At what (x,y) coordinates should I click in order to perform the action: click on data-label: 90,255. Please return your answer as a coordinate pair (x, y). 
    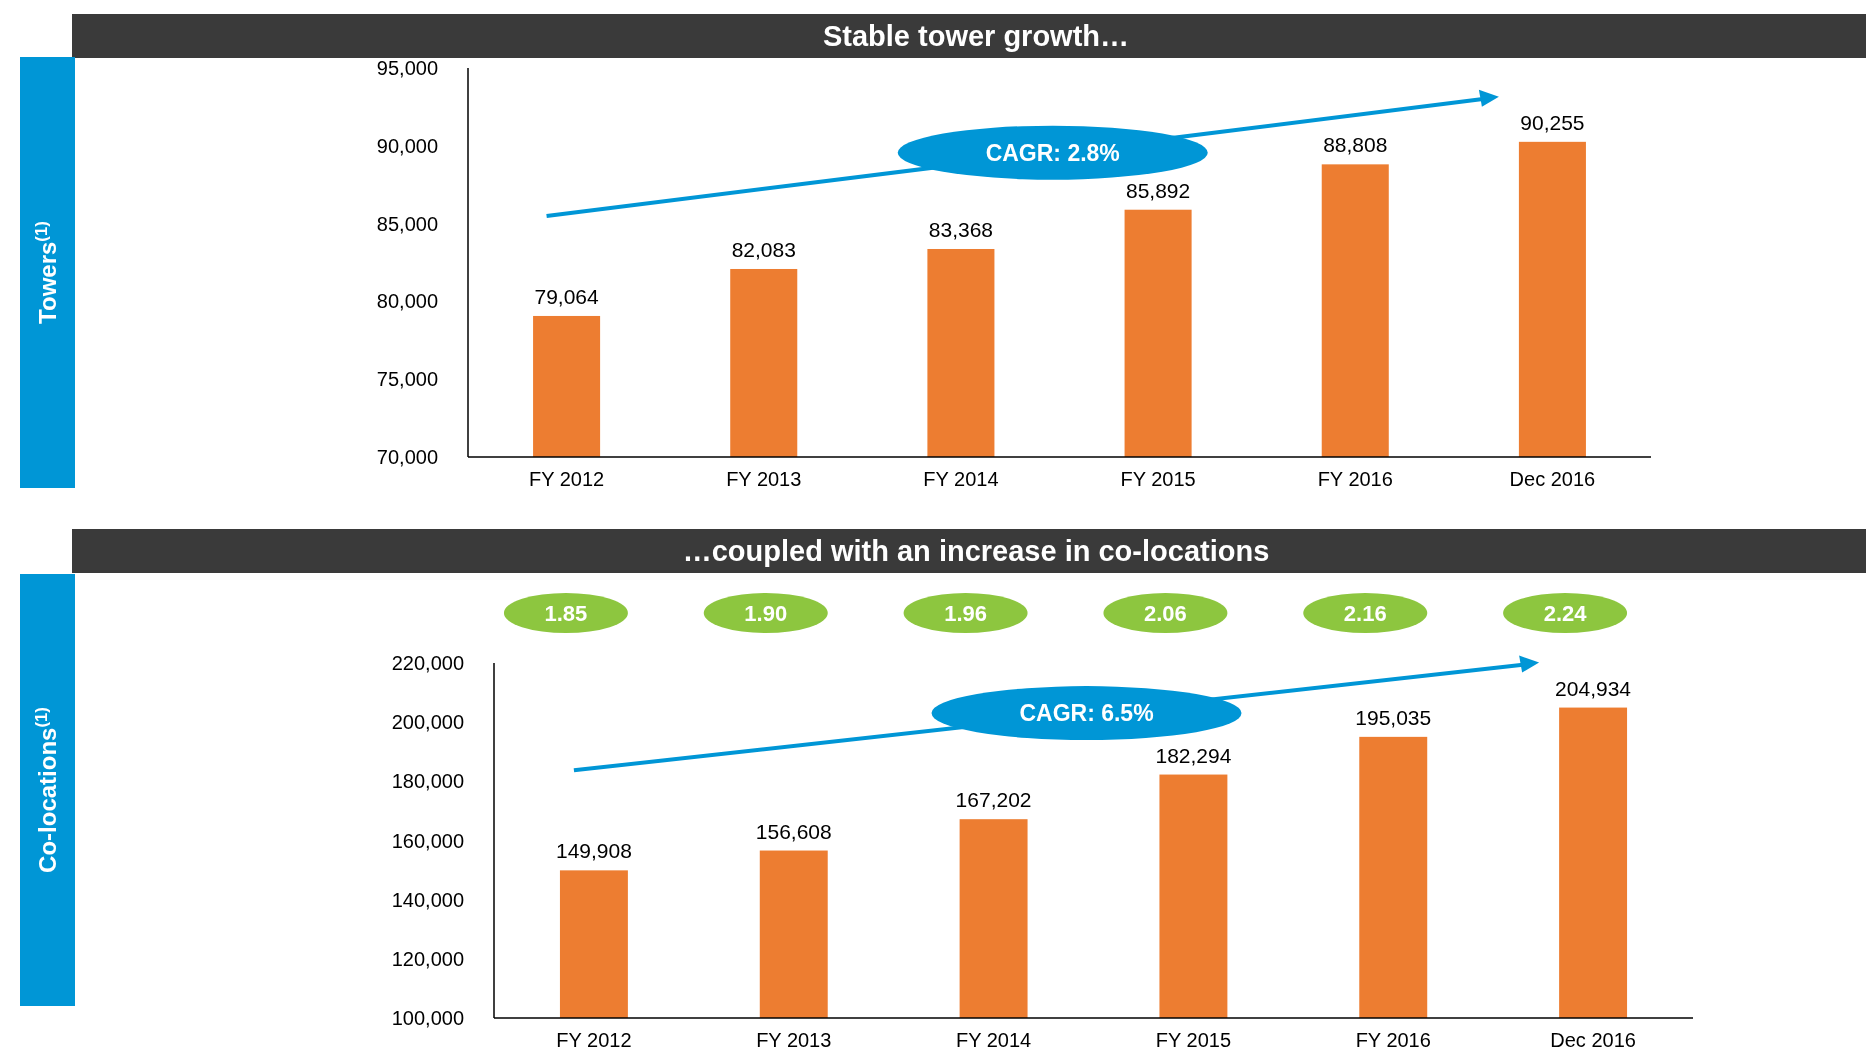
    Looking at the image, I should click on (1552, 122).